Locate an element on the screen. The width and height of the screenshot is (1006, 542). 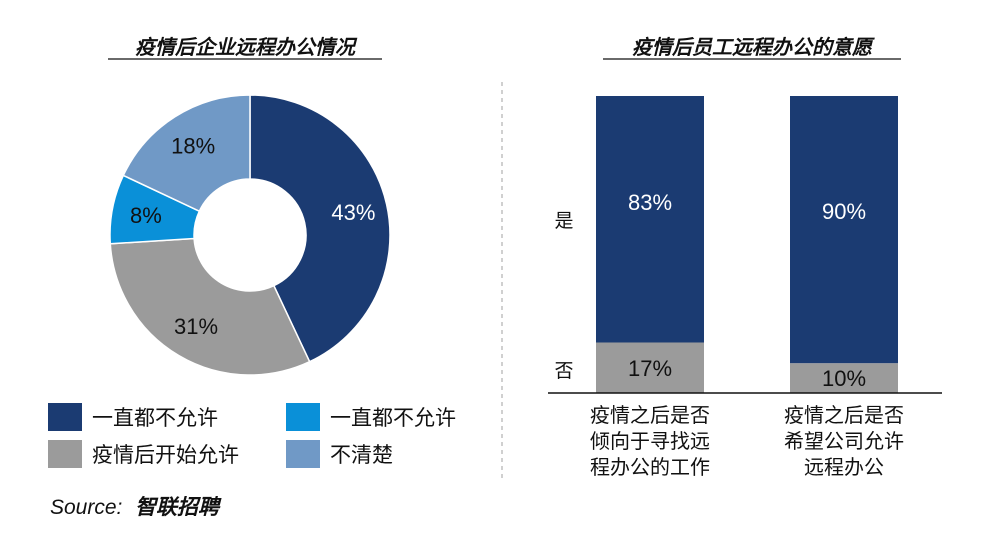
bar-yes-label-1: 90% is located at coordinates (844, 211).